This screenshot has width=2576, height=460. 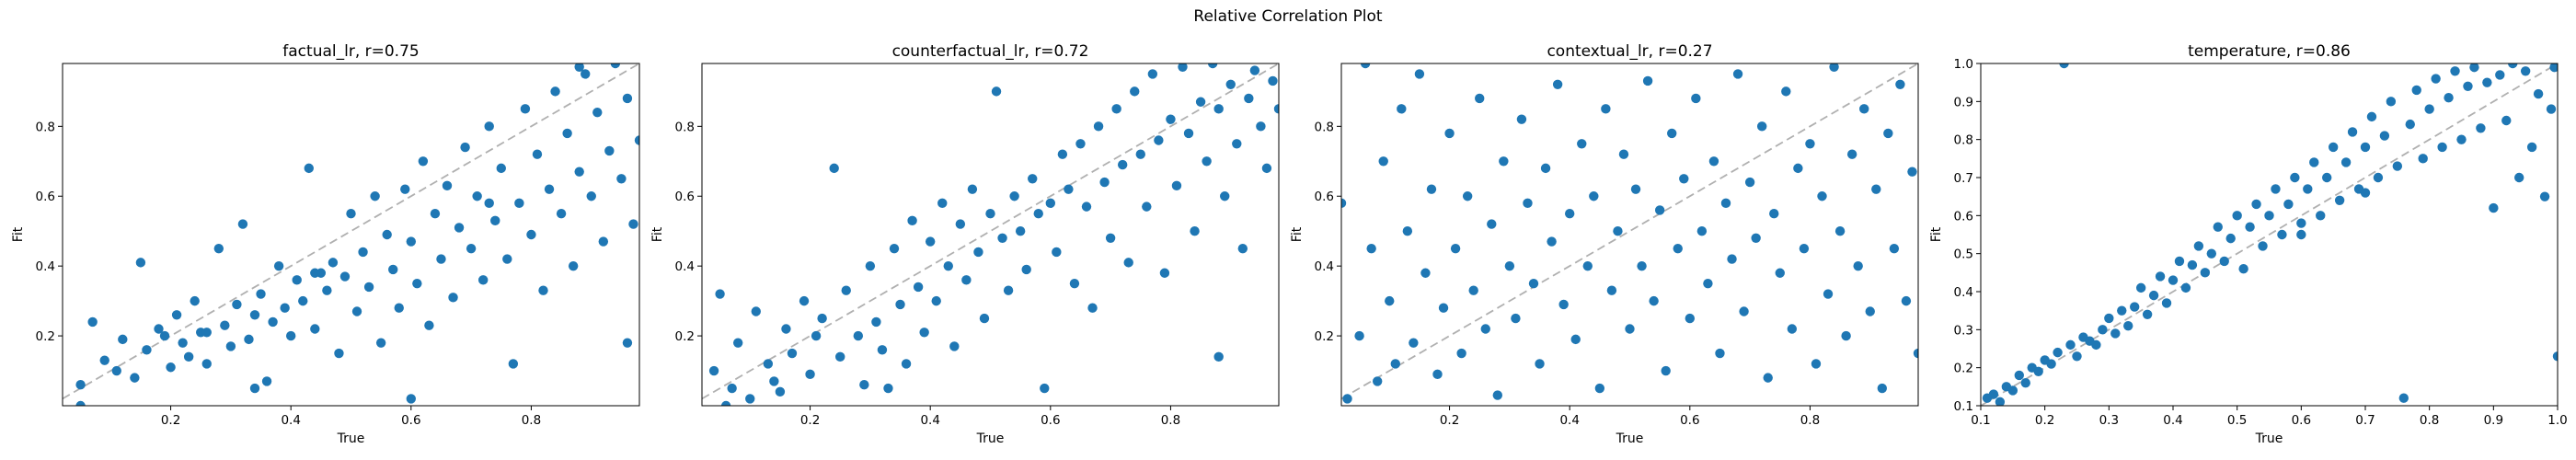 I want to click on subplot-title: temperature, r=0.86, so click(x=2269, y=51).